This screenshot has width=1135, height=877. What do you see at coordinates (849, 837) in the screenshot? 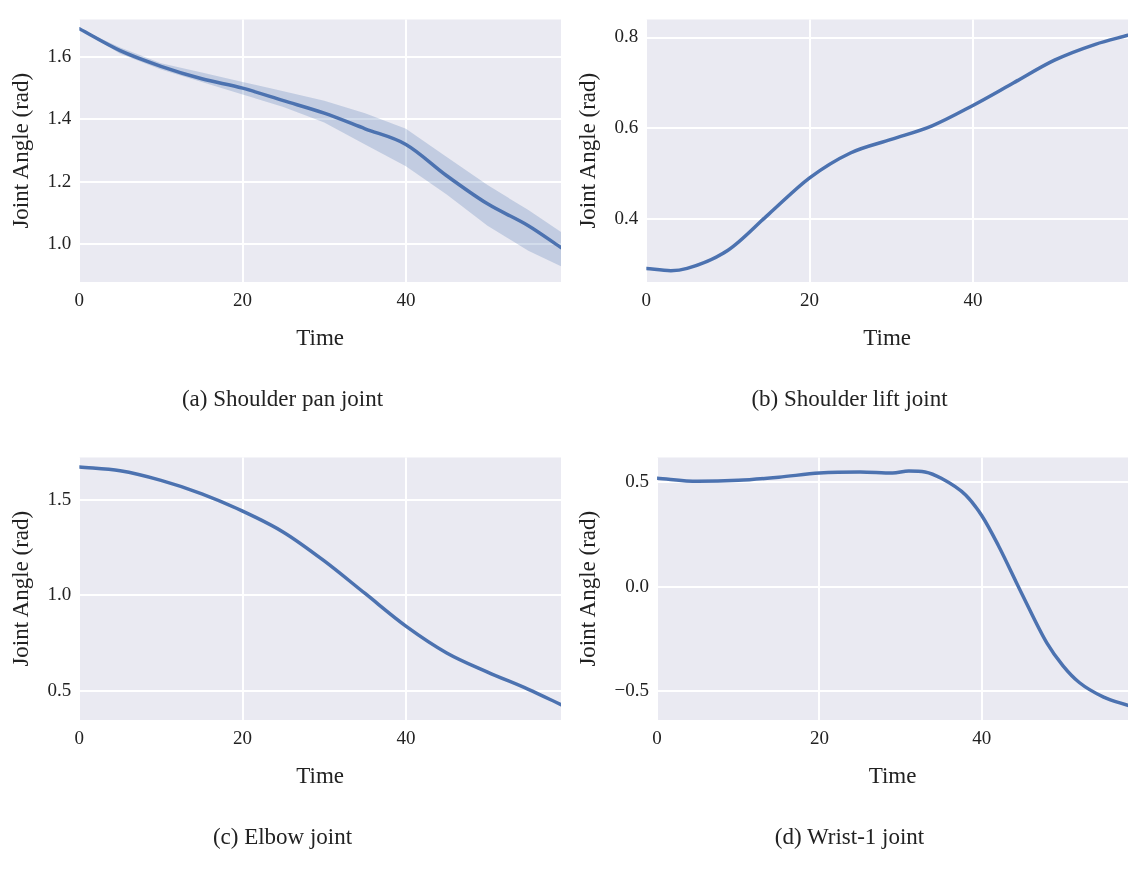
I see `text: (d) Wrist-1 joint` at bounding box center [849, 837].